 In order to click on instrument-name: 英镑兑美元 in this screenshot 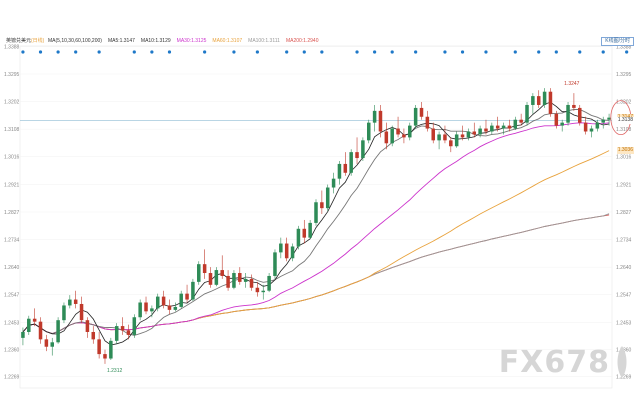, I will do `click(19, 41)`.